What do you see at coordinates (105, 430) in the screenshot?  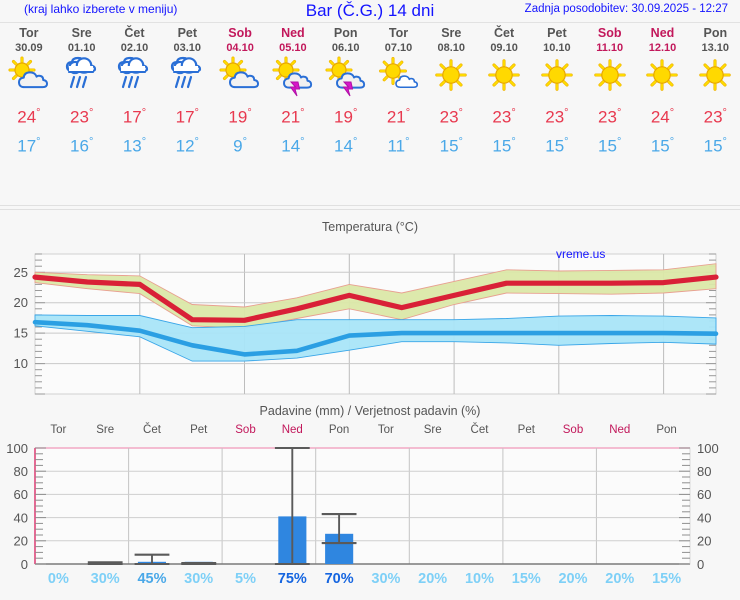 I see `precip-day-label: Sre` at bounding box center [105, 430].